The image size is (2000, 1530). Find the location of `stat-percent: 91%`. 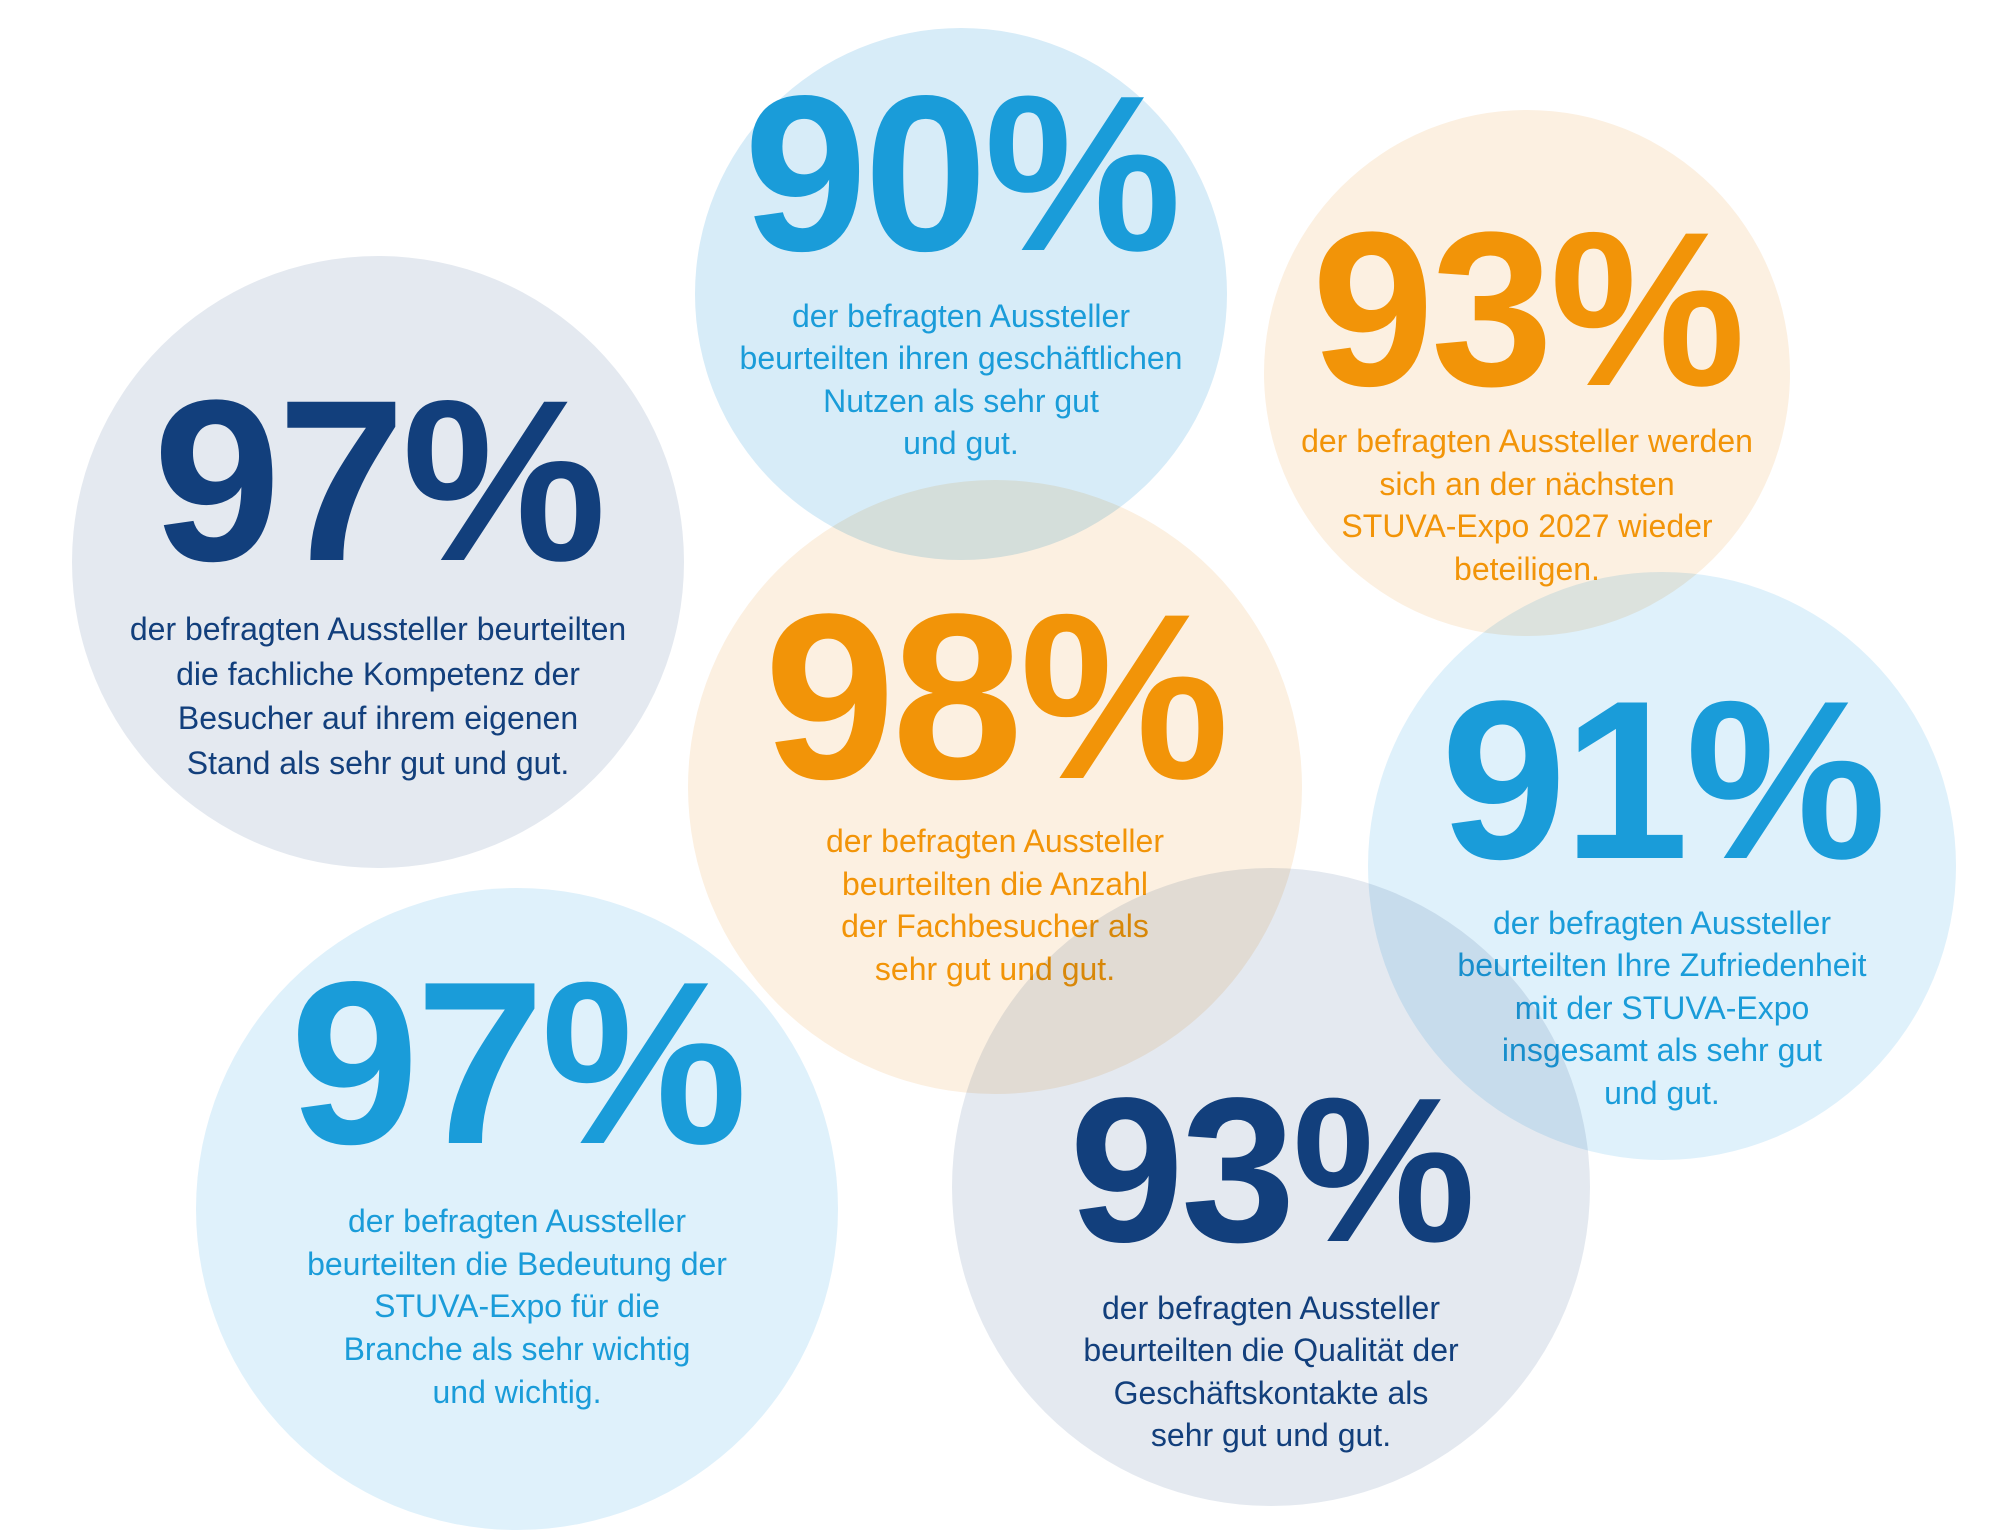

stat-percent: 91% is located at coordinates (1663, 779).